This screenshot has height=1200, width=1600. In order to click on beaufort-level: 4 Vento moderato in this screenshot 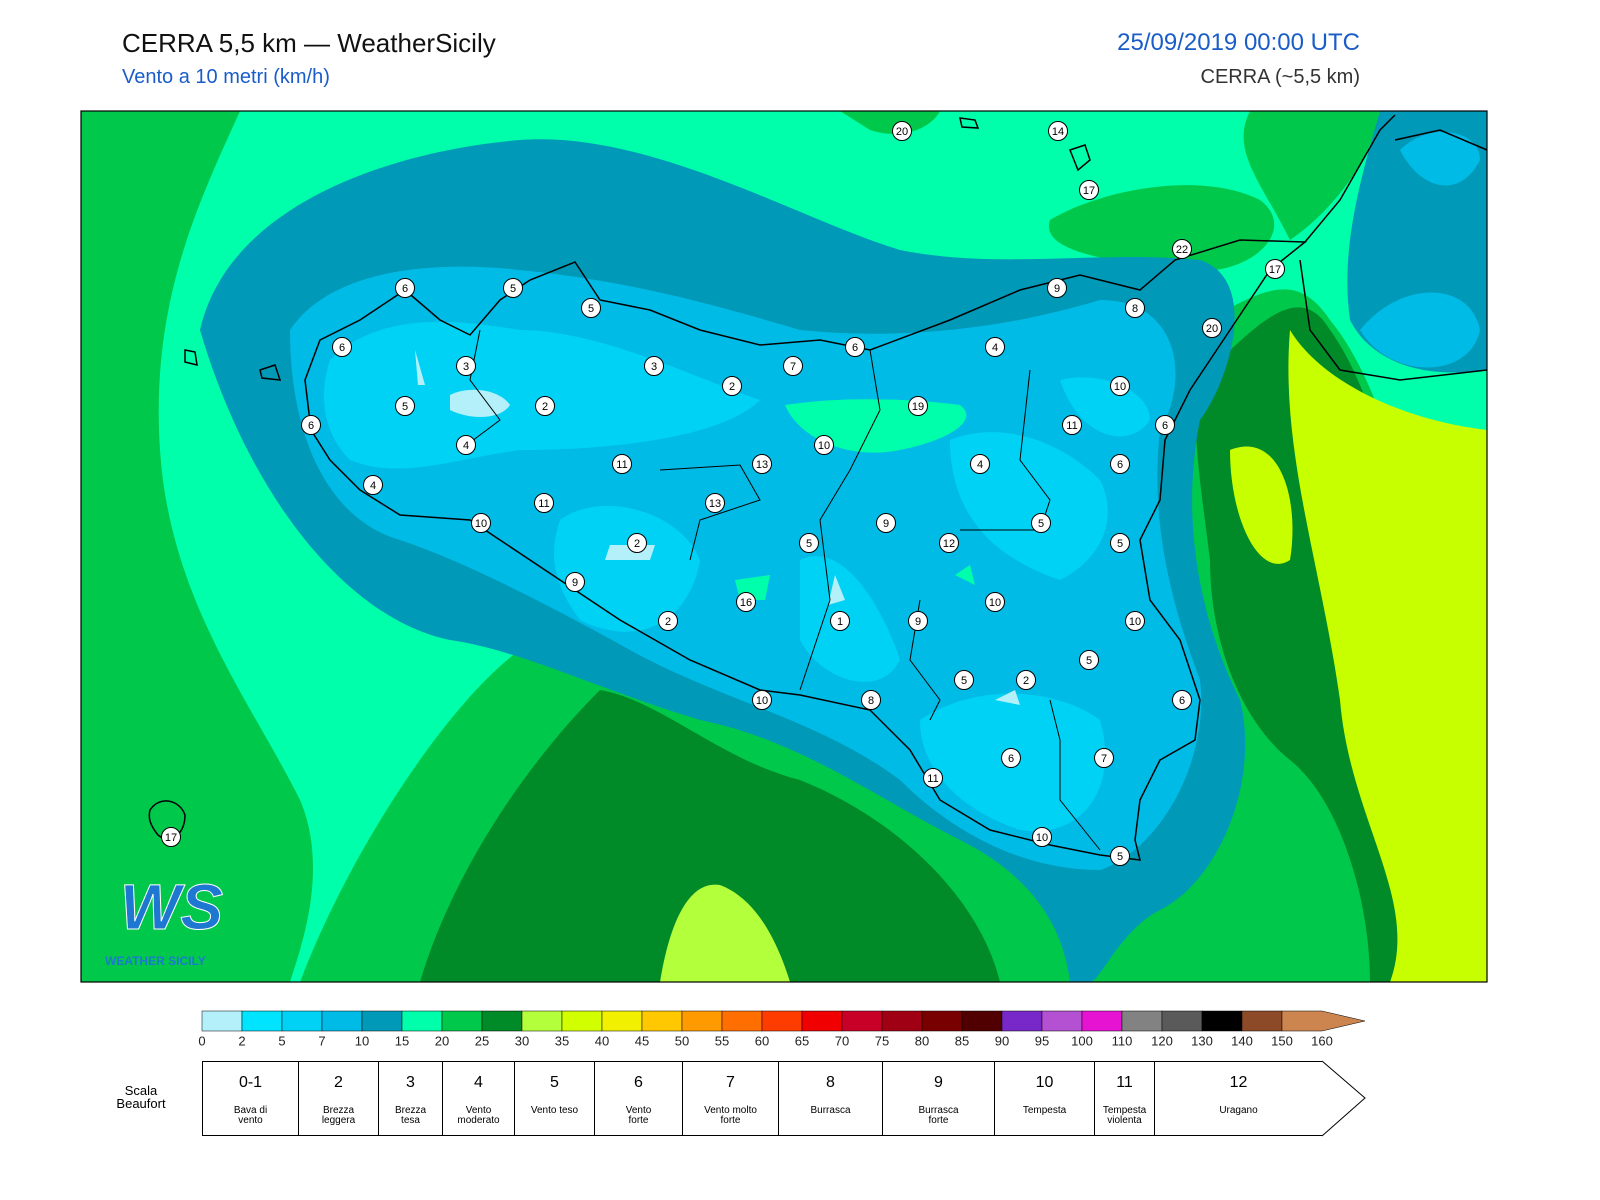, I will do `click(478, 1098)`.